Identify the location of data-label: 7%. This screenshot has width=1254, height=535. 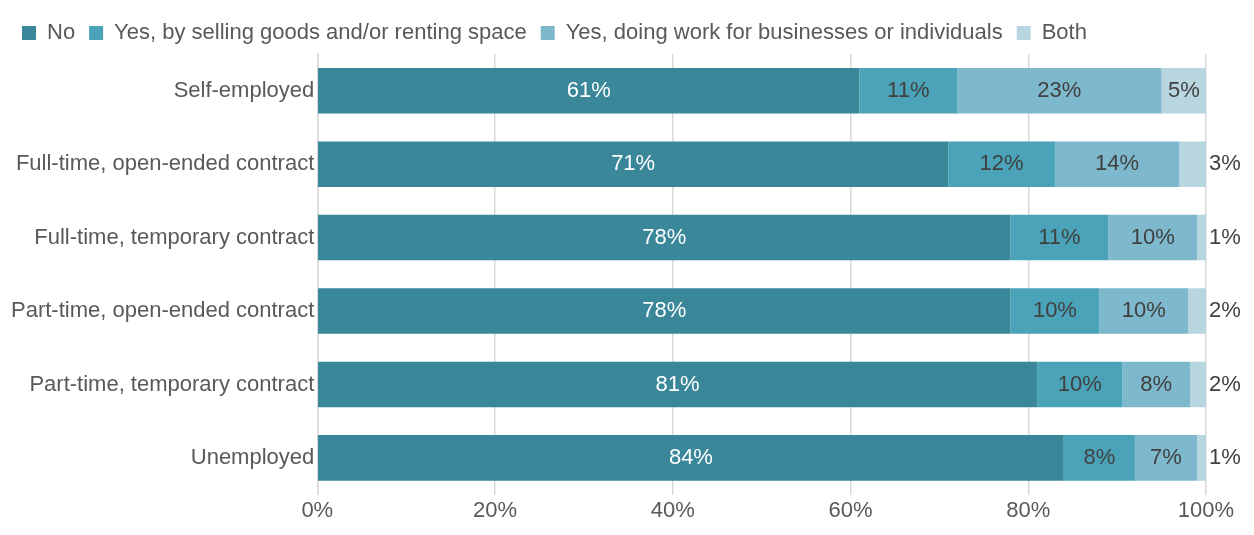
(1166, 456).